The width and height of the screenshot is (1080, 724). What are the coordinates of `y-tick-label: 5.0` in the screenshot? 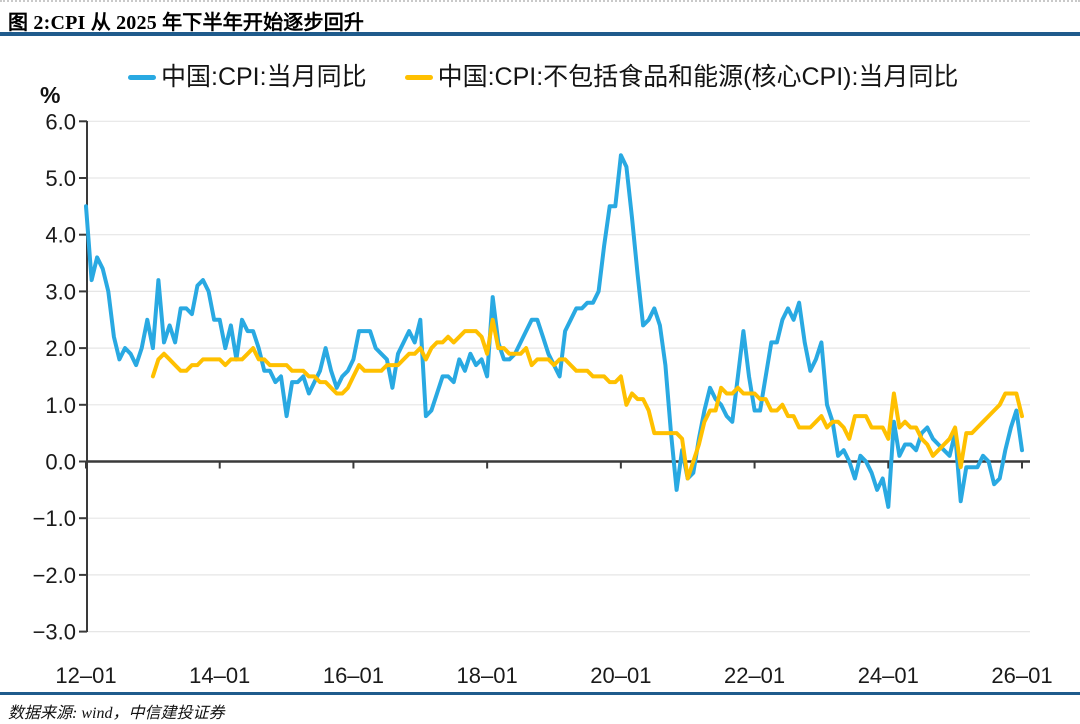 It's located at (60, 178).